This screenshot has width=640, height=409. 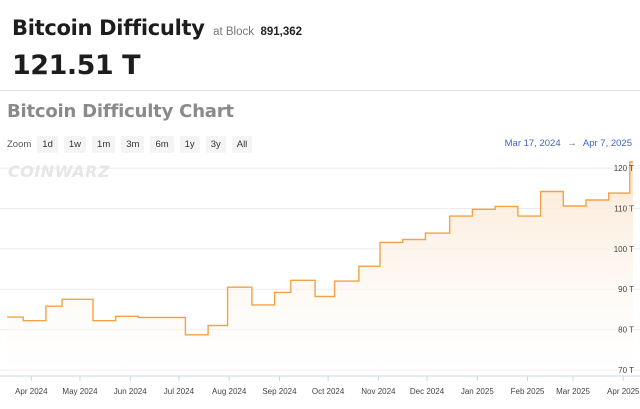 What do you see at coordinates (626, 370) in the screenshot?
I see `y-tick-label: 70 T` at bounding box center [626, 370].